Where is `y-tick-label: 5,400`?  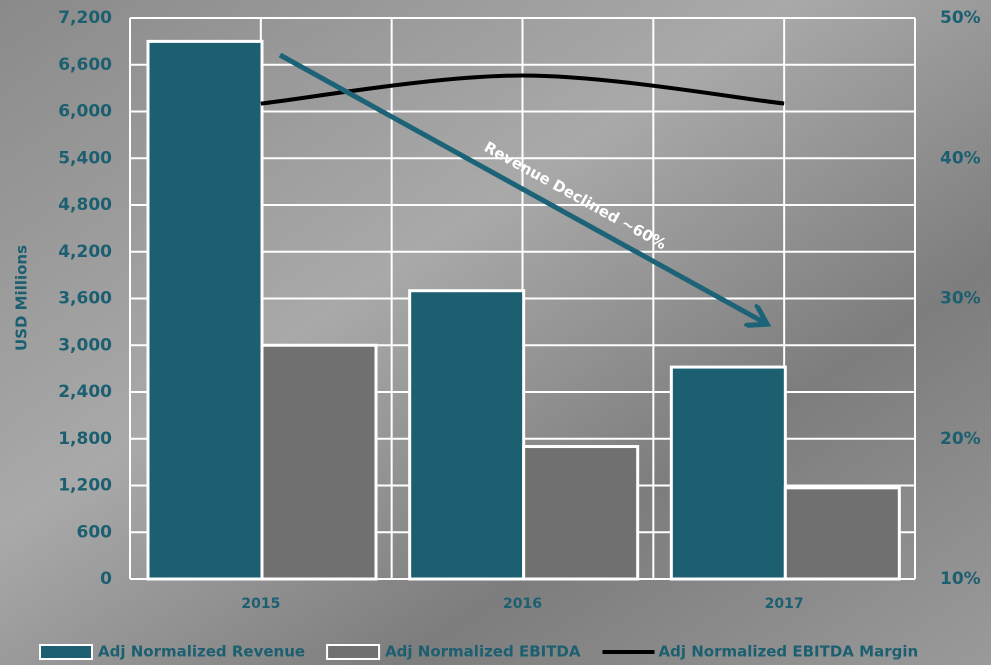
y-tick-label: 5,400 is located at coordinates (85, 158).